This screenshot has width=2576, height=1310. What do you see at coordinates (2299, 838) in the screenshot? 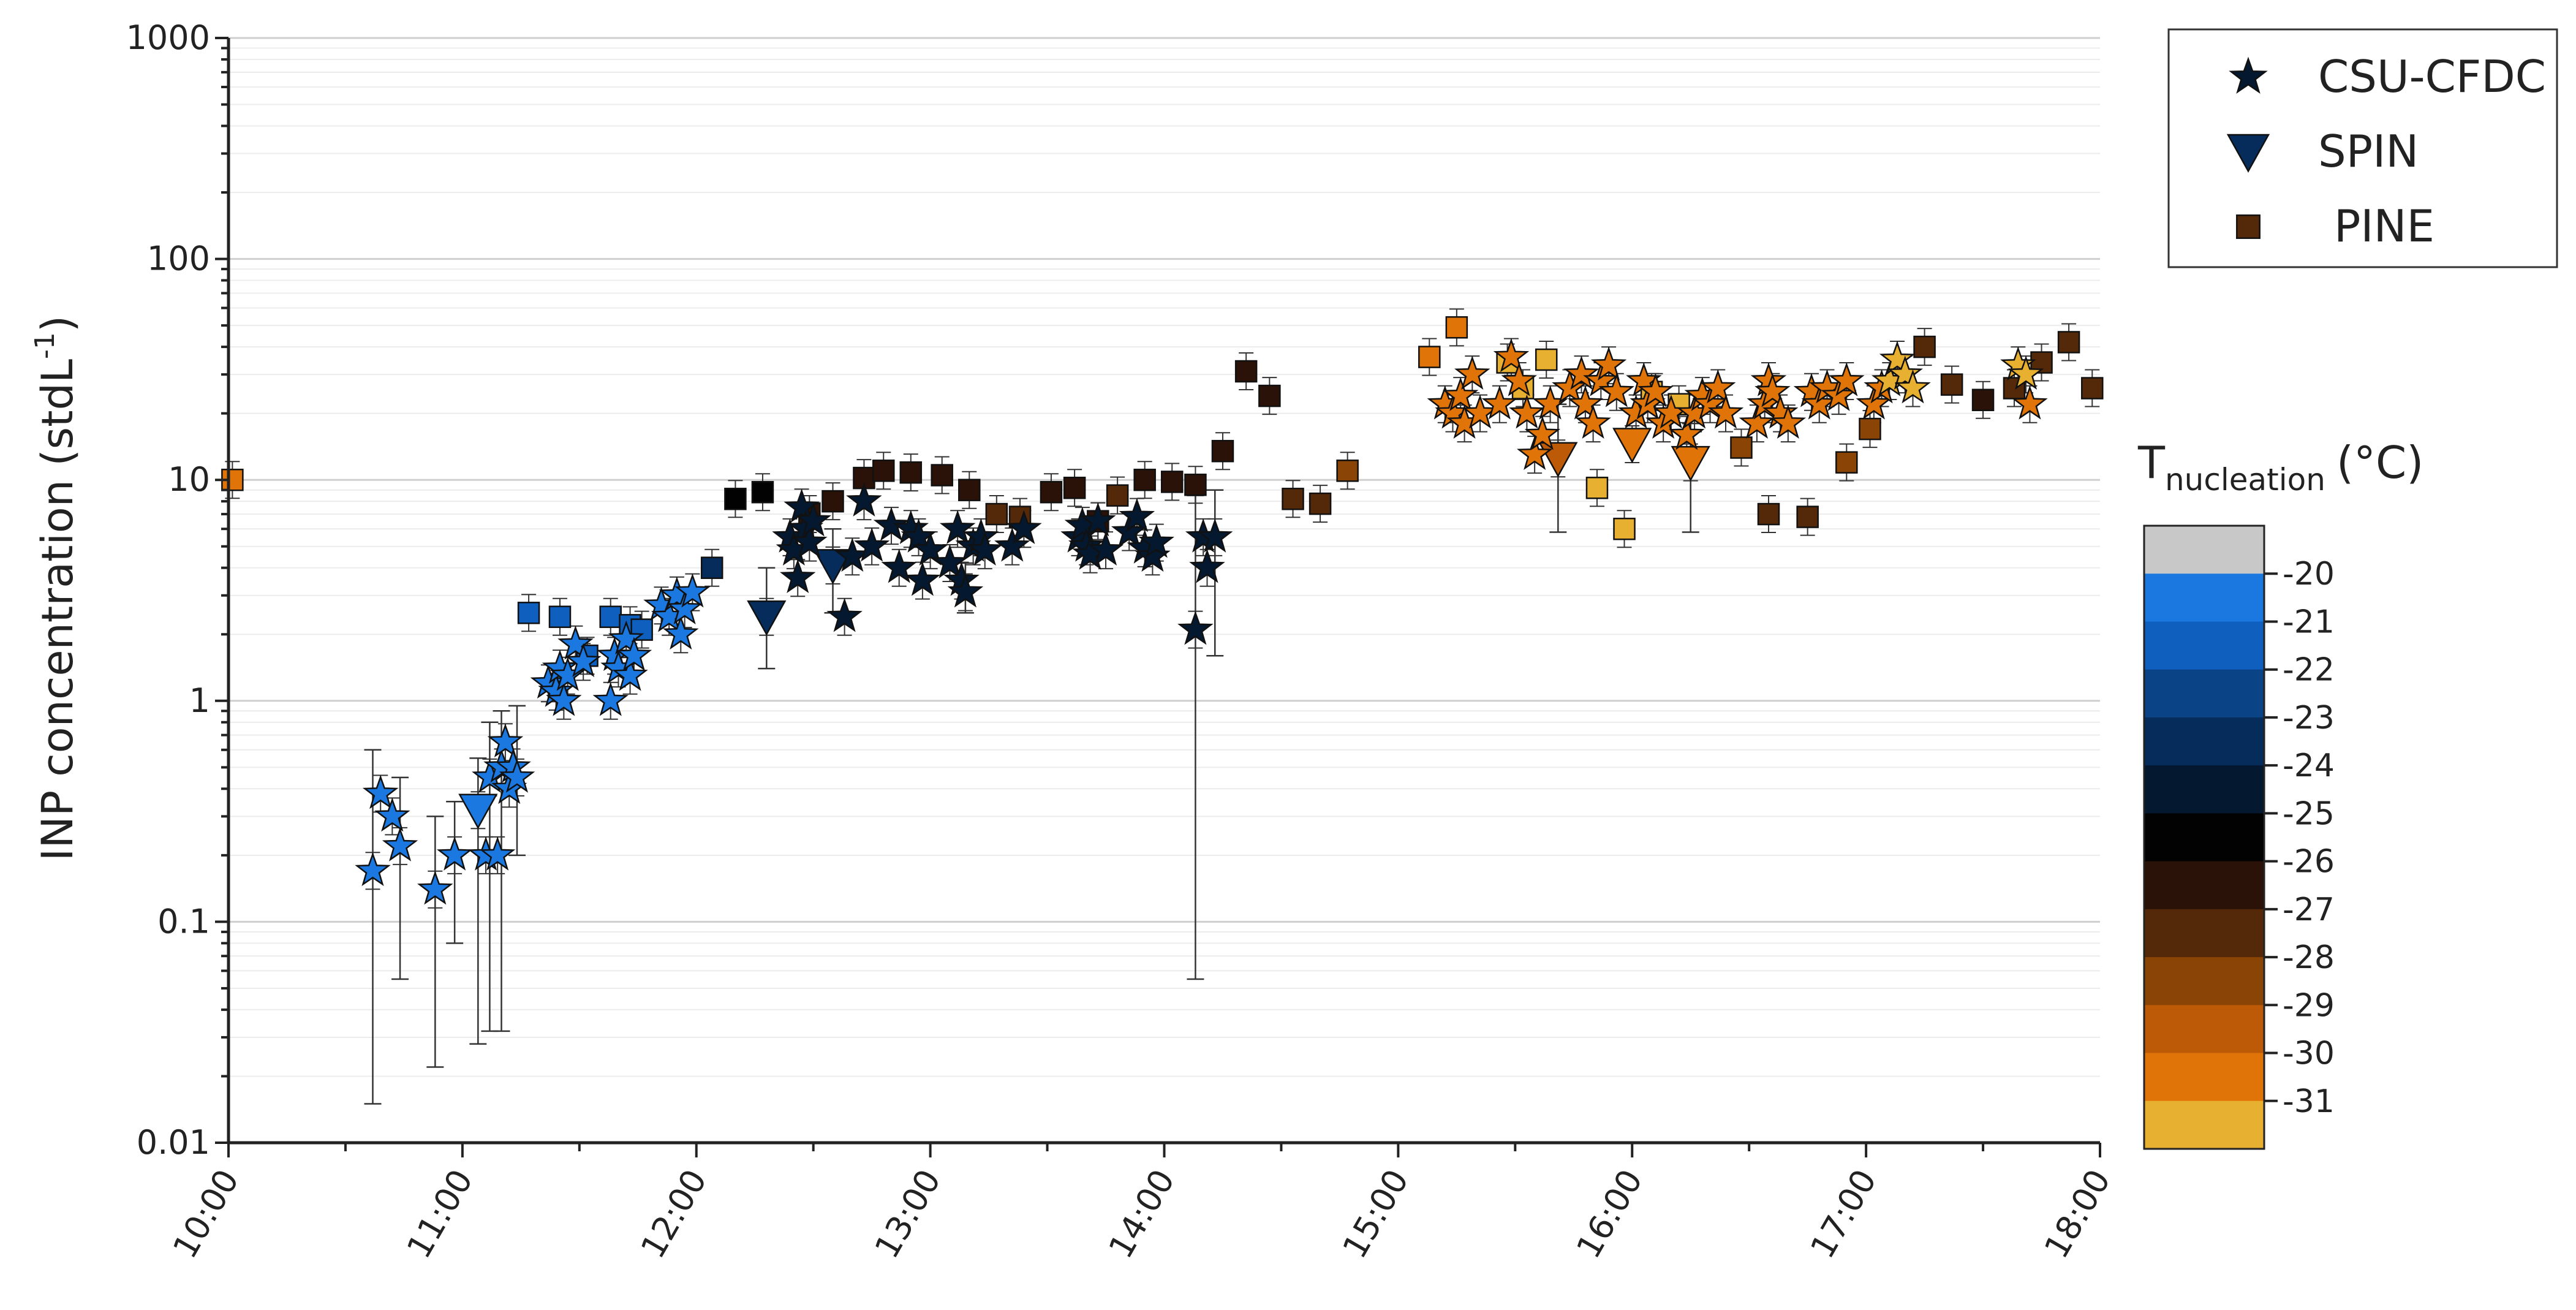
I see `colorbar-ticks: -20 -21 -22 -23 -24 -25 -26 -27 -28 -29 -30 -31` at bounding box center [2299, 838].